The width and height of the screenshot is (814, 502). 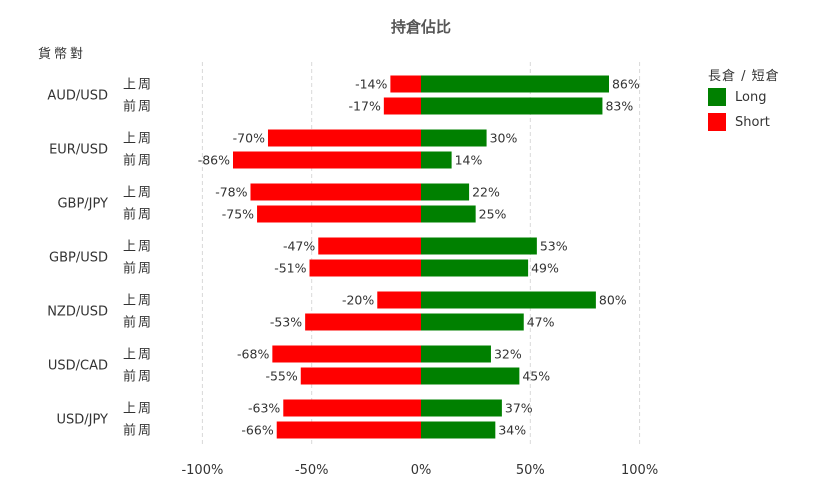 What do you see at coordinates (77, 312) in the screenshot?
I see `category-label: NZD/USD` at bounding box center [77, 312].